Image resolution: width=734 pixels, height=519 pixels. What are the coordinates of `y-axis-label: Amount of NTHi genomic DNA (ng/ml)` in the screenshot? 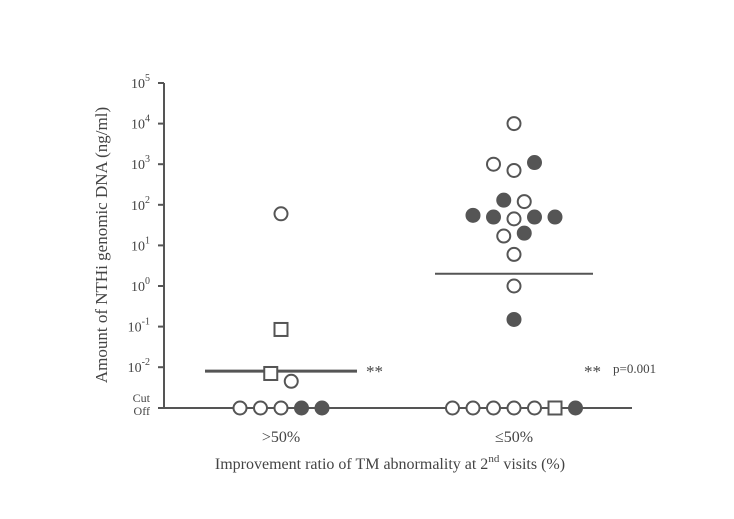 It's located at (101, 245).